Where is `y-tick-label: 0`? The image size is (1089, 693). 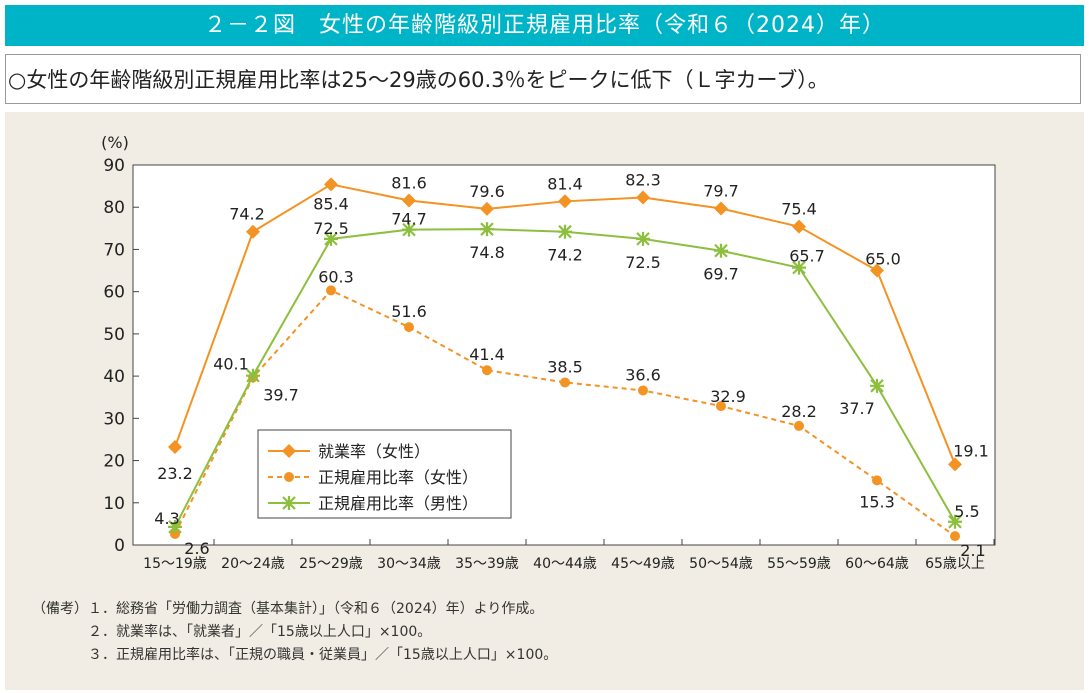 y-tick-label: 0 is located at coordinates (119, 546).